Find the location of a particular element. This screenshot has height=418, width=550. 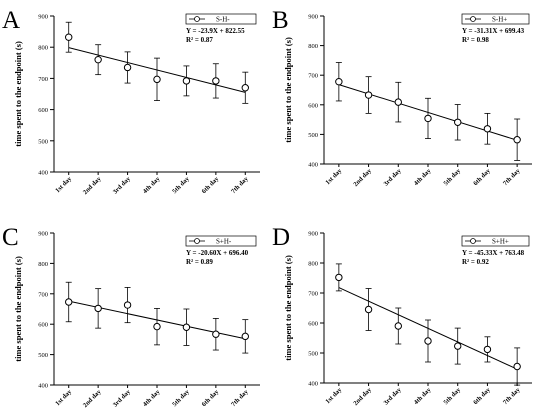

legend-label: S+H+ is located at coordinates (500, 242).